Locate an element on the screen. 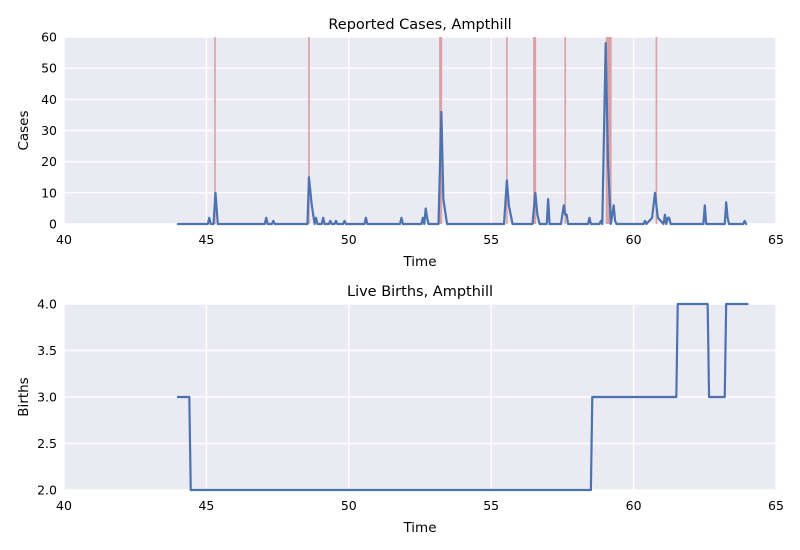 This screenshot has width=800, height=550. births-x-axis-label: Time is located at coordinates (419, 528).